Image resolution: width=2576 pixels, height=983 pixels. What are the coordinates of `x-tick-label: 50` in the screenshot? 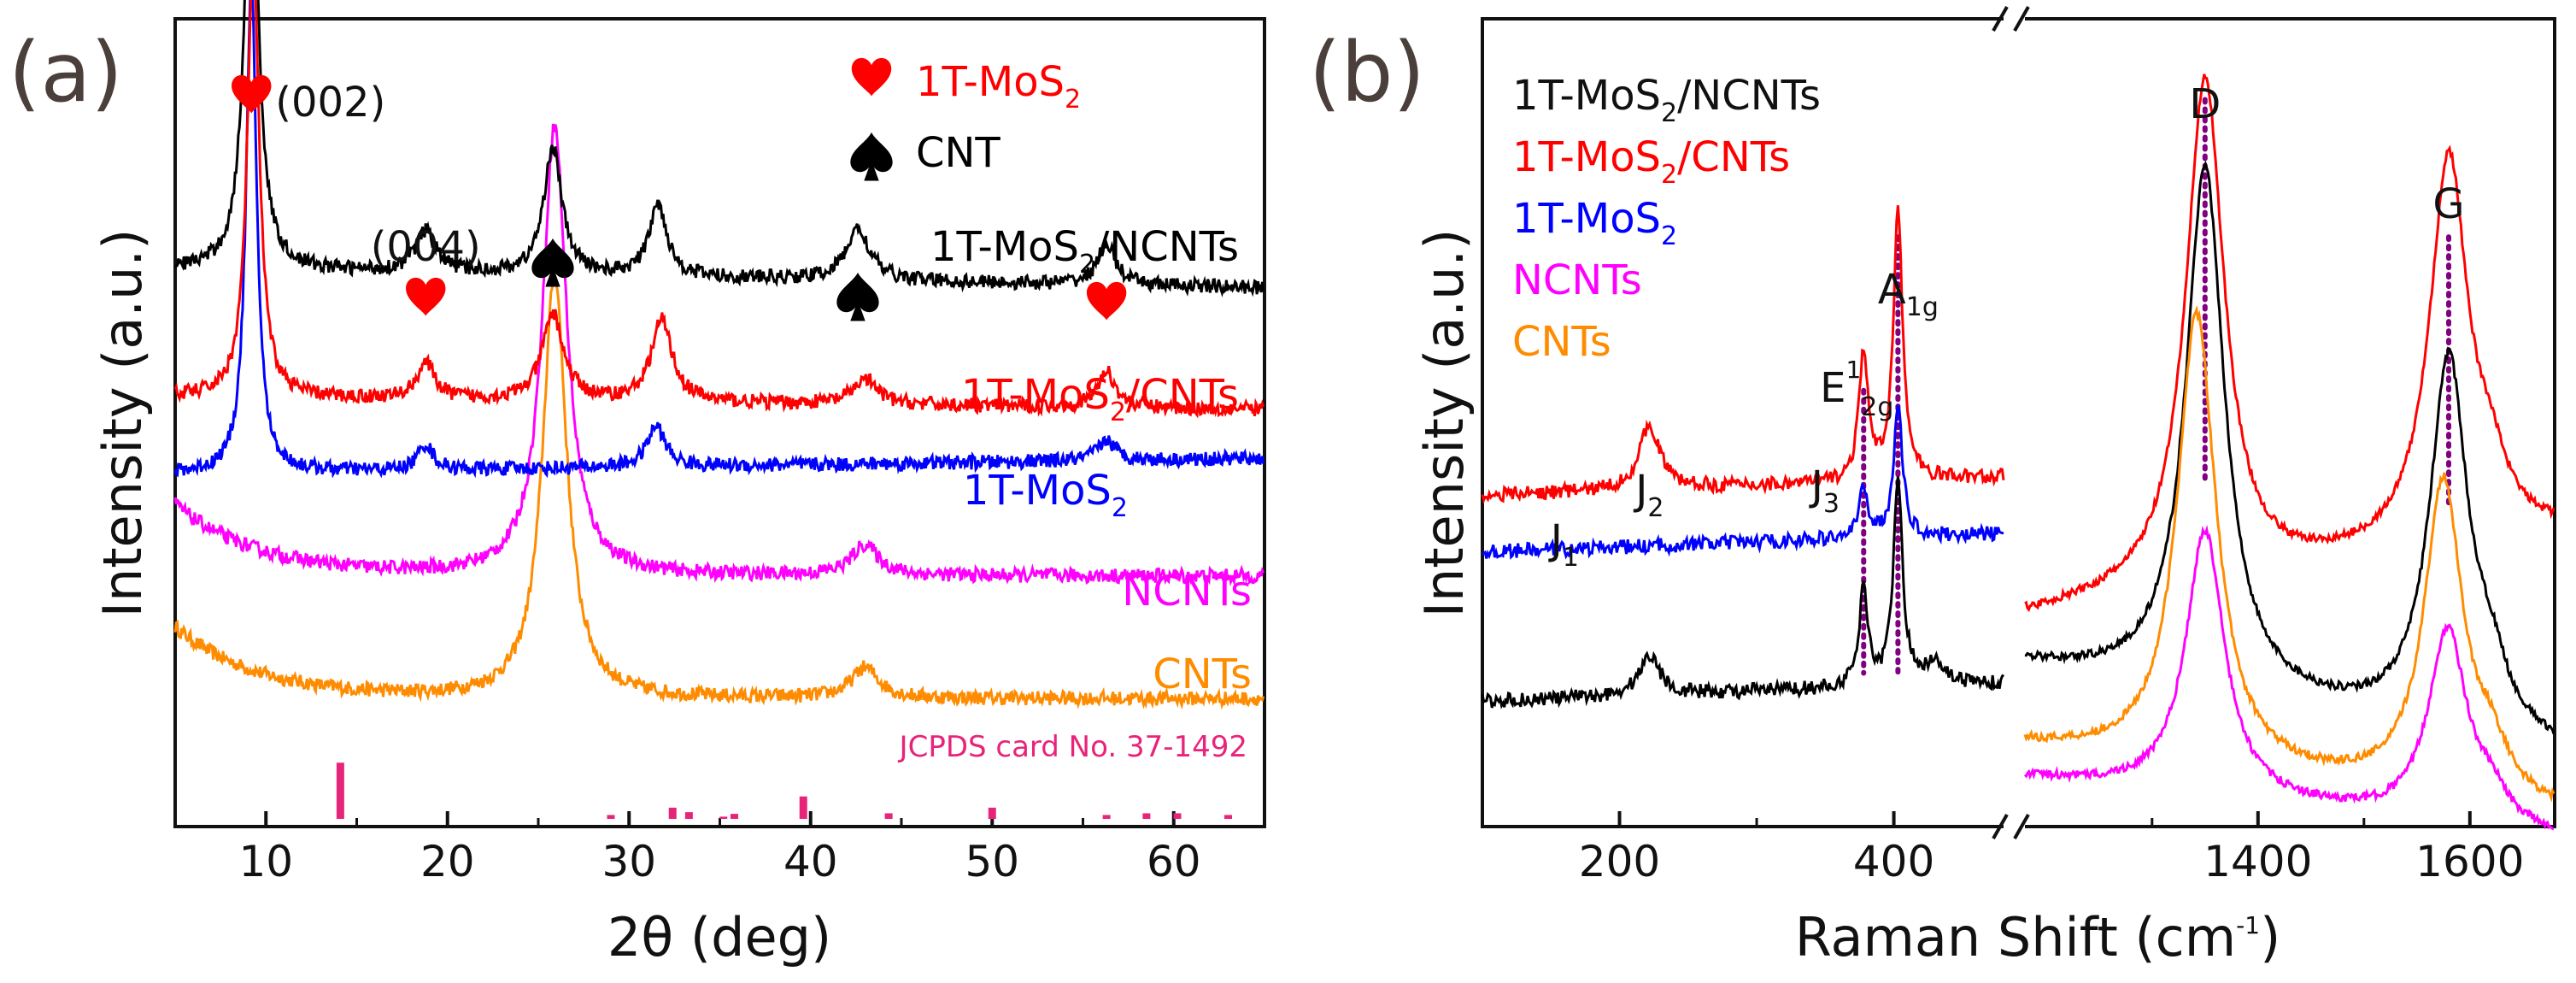 It's located at (992, 861).